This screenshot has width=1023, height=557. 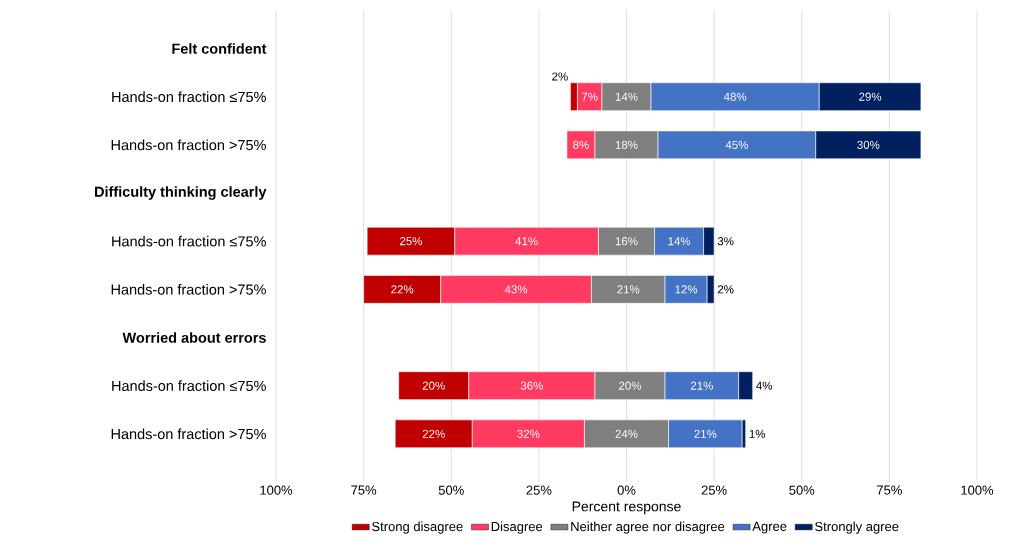 I want to click on data-label: 4%, so click(x=764, y=385).